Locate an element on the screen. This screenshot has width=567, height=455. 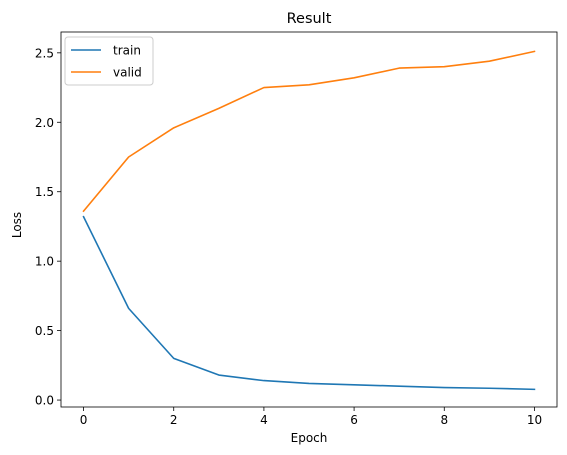
x-axis: 0 2 4 6 8 10 is located at coordinates (311, 417).